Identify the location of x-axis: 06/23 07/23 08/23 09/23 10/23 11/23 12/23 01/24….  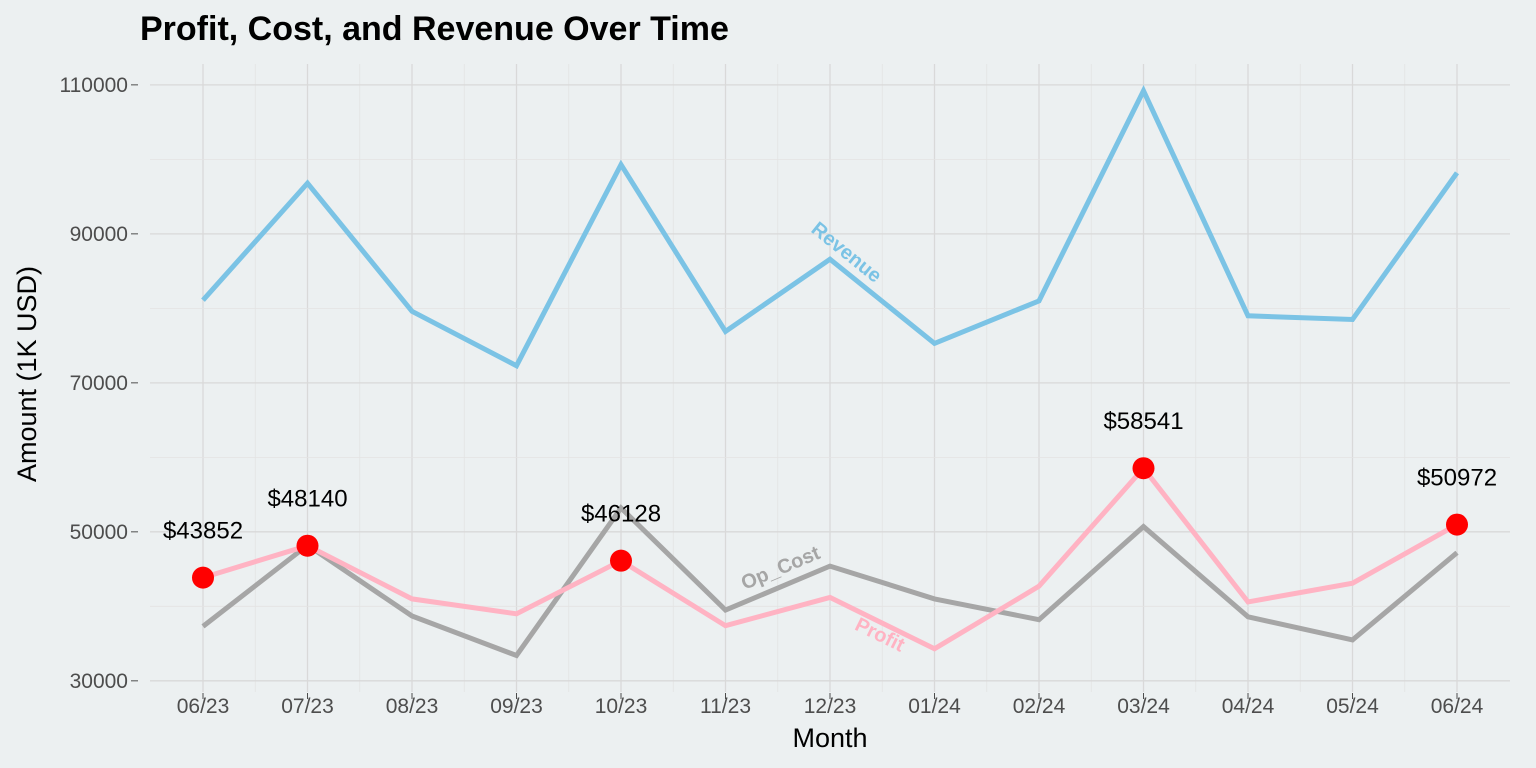
(830, 705).